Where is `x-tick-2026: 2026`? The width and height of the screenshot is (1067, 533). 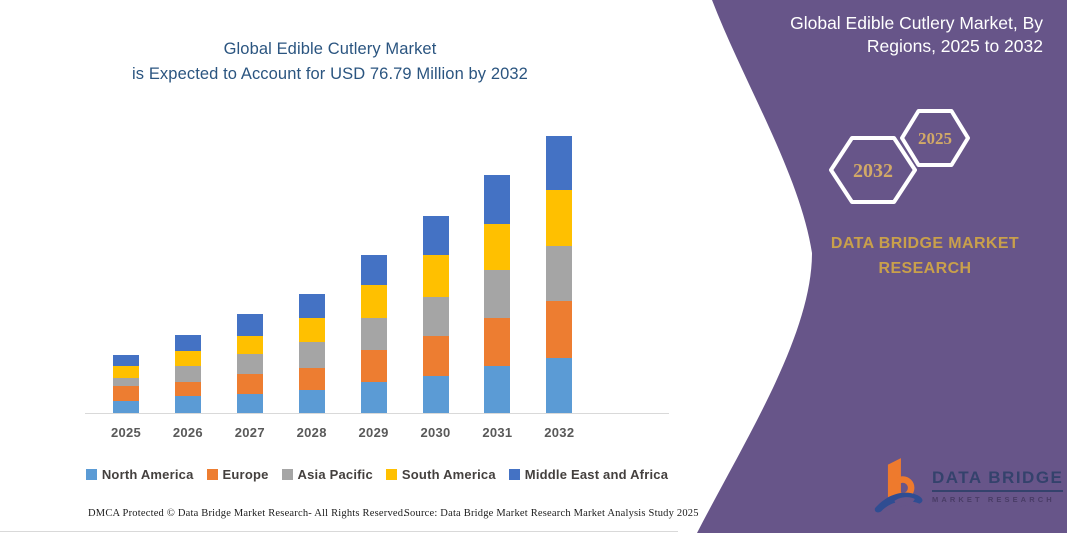
x-tick-2026: 2026 is located at coordinates (187, 432).